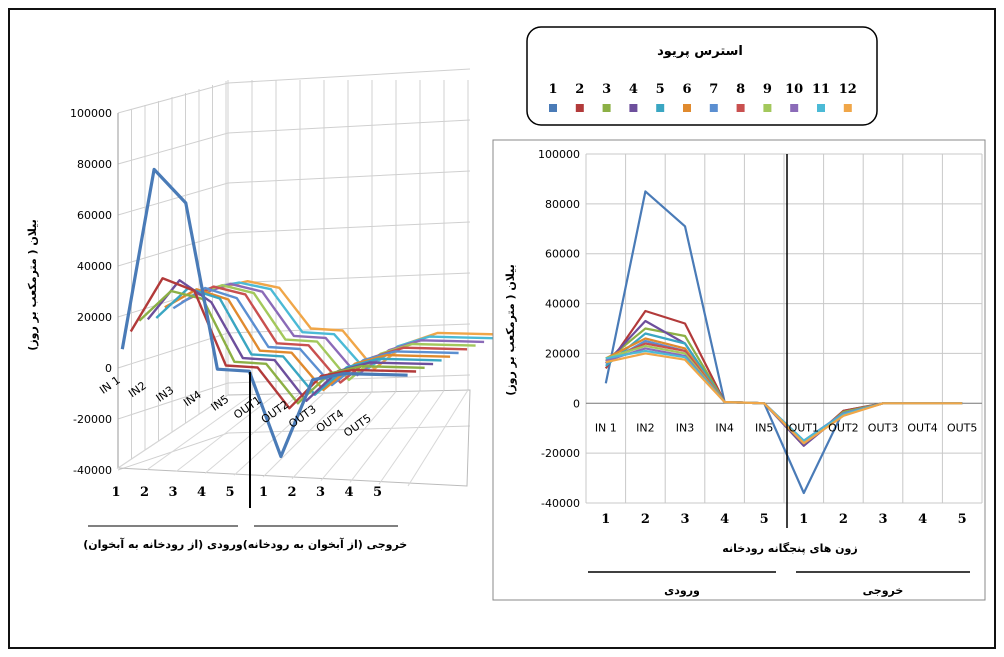  I want to click on category-label: OUT3, so click(883, 427).